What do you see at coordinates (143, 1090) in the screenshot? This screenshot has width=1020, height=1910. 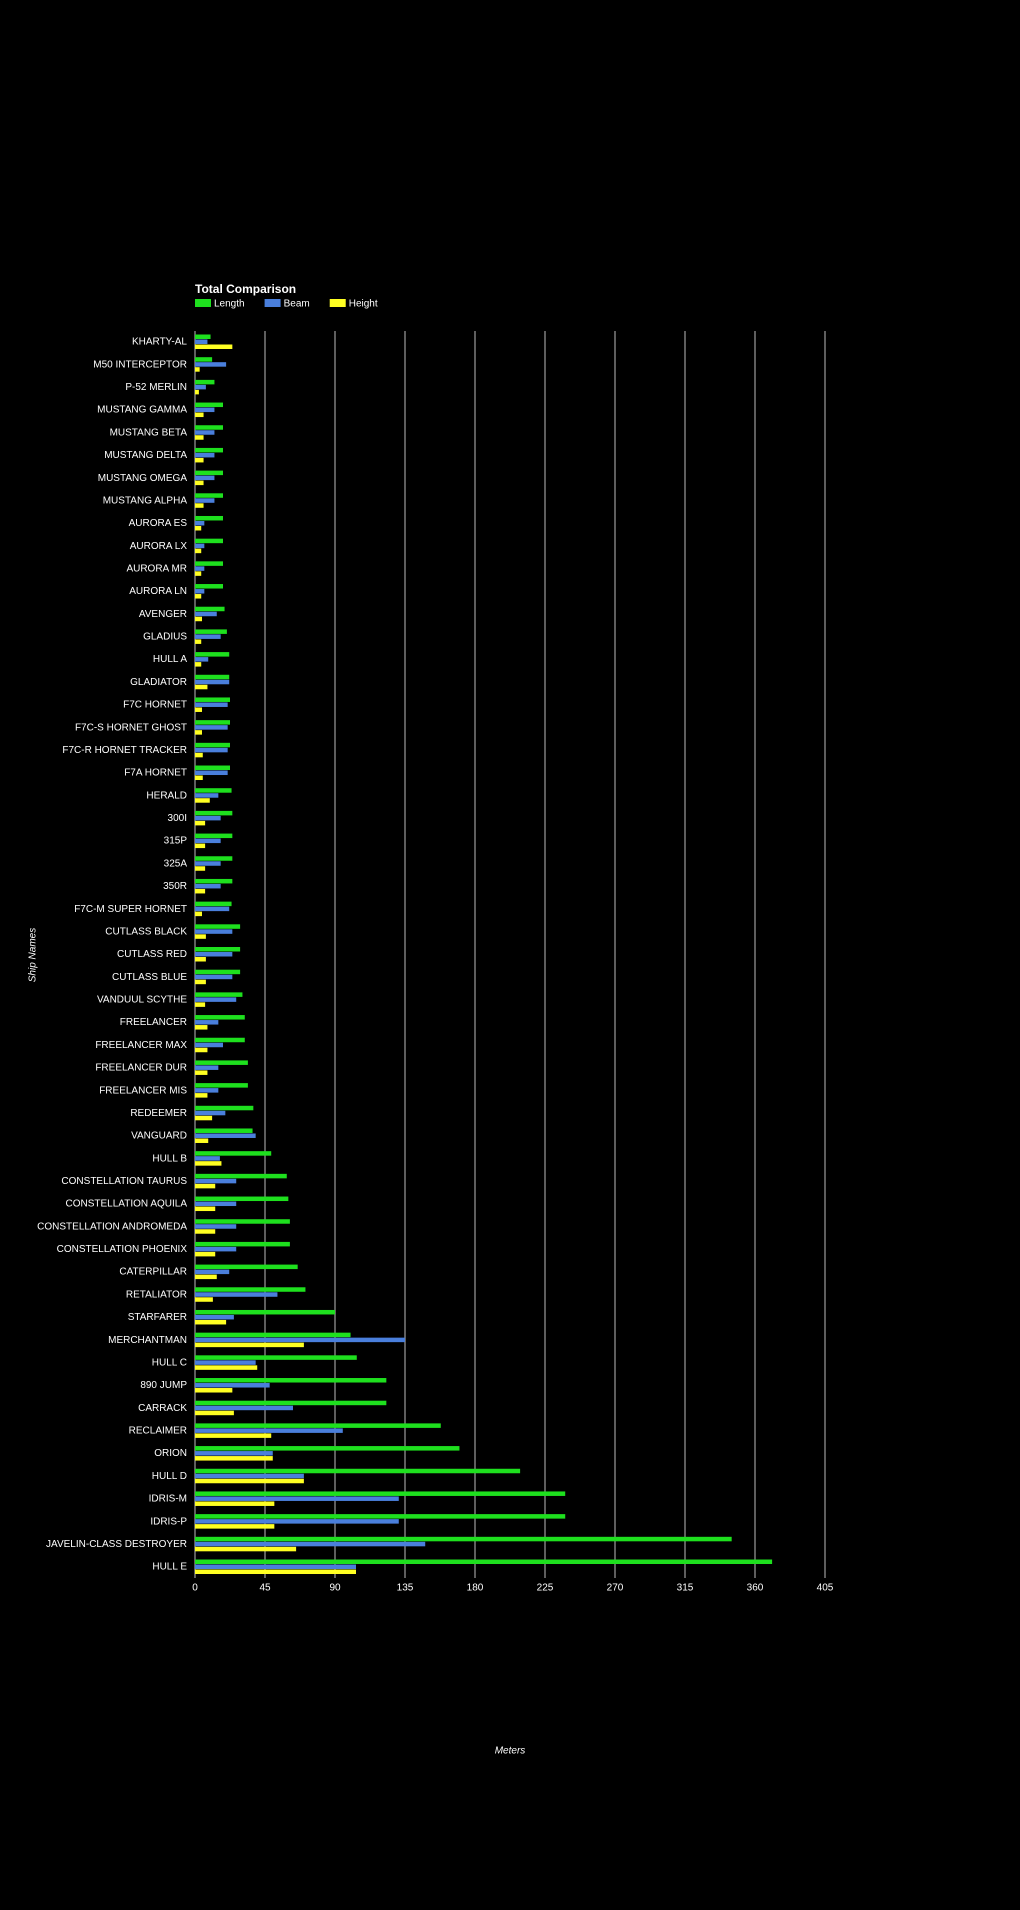 I see `y-tick-label: FREELANCER MIS` at bounding box center [143, 1090].